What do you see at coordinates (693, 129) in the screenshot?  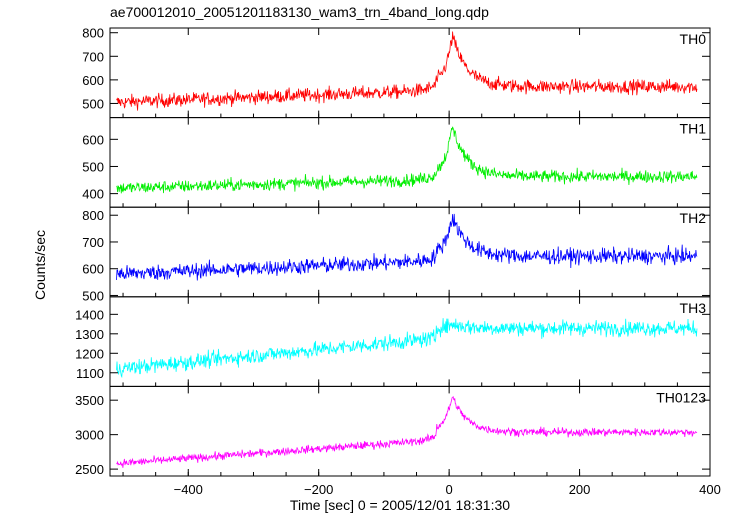 I see `series-label-th1: TH1` at bounding box center [693, 129].